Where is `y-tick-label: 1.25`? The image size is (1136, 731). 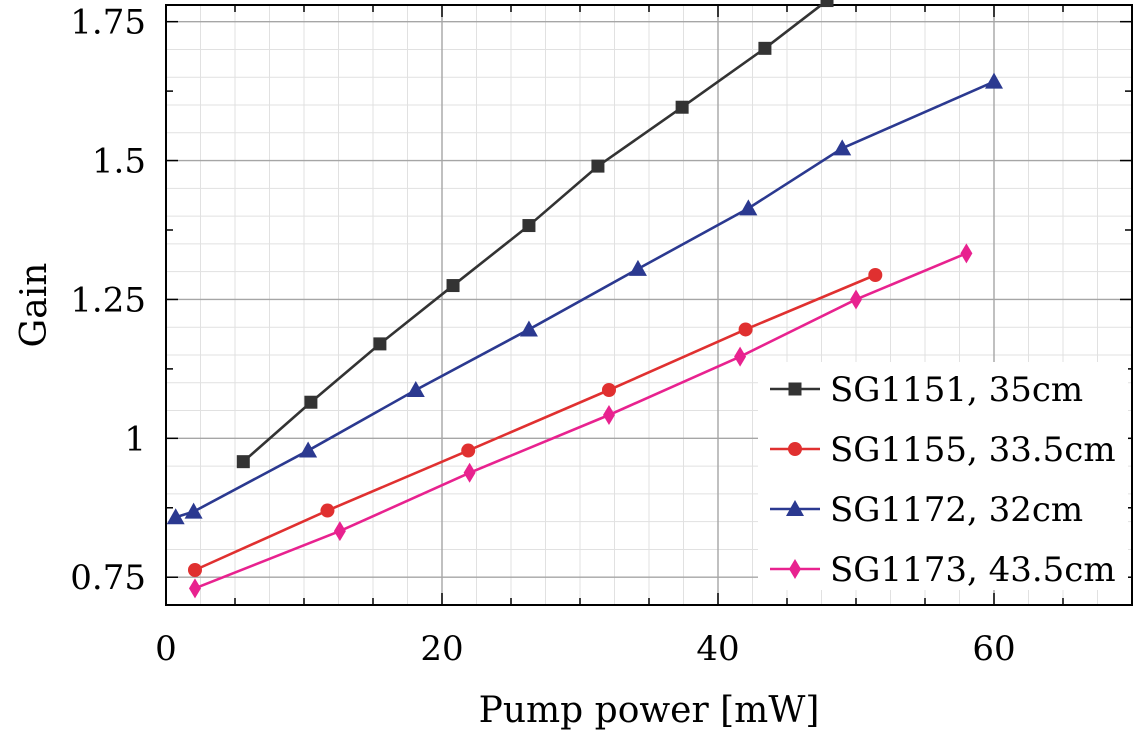
y-tick-label: 1.25 is located at coordinates (108, 300).